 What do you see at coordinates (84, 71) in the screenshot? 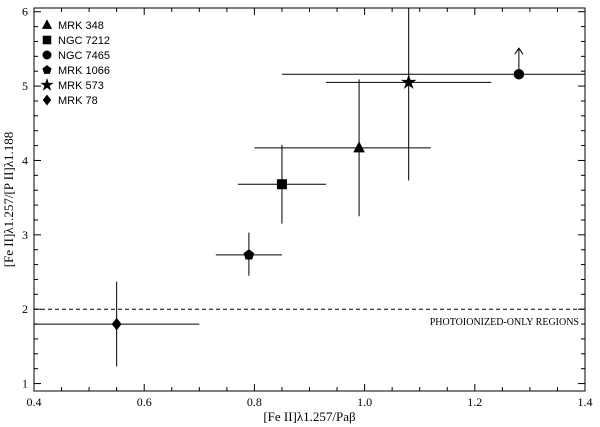
I see `legend-label-mrk-1066: MRK 1066` at bounding box center [84, 71].